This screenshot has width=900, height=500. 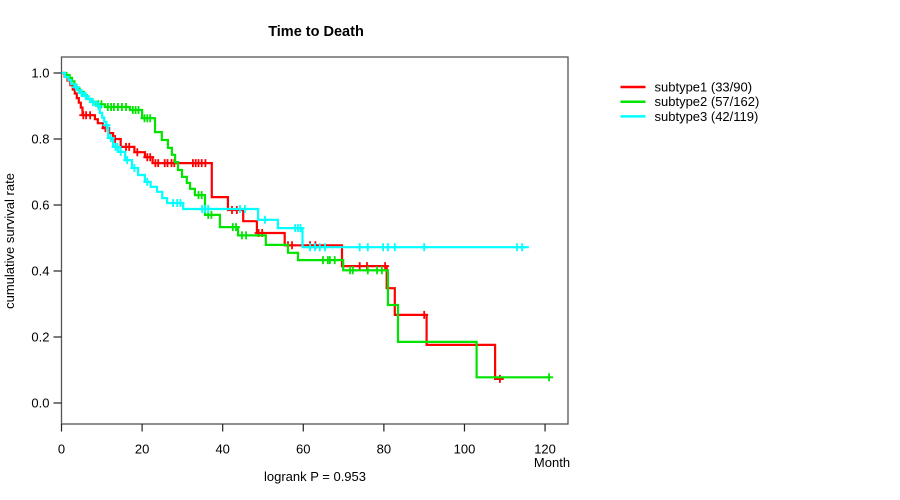 I want to click on x-tick-label: 80, so click(x=384, y=449).